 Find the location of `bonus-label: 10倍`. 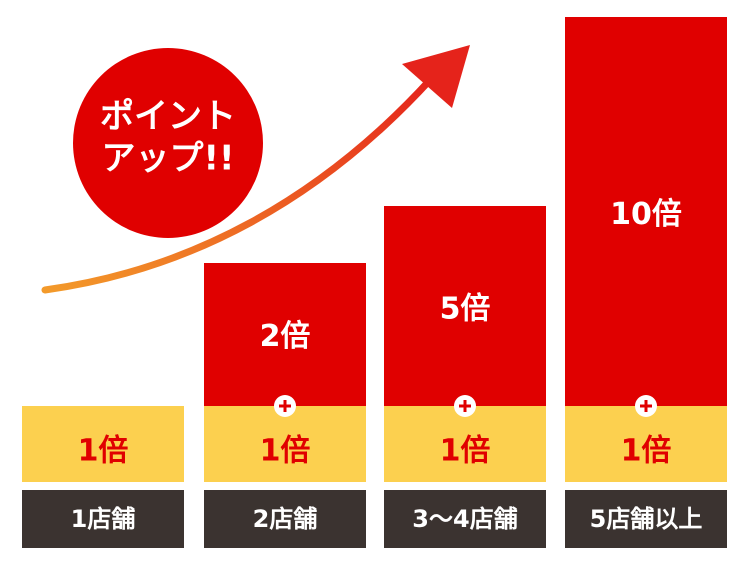

bonus-label: 10倍 is located at coordinates (646, 214).